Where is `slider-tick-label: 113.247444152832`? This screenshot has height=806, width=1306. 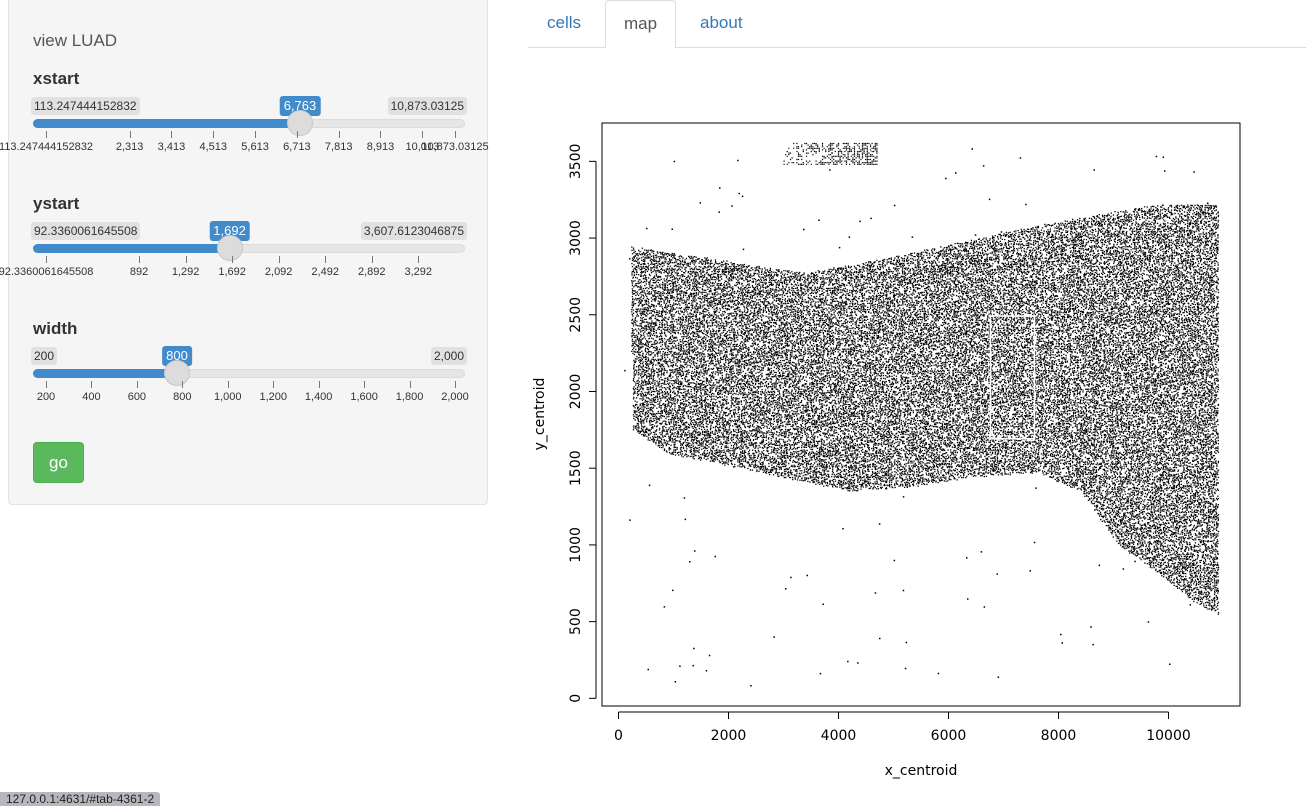
slider-tick-label: 113.247444152832 is located at coordinates (47, 147).